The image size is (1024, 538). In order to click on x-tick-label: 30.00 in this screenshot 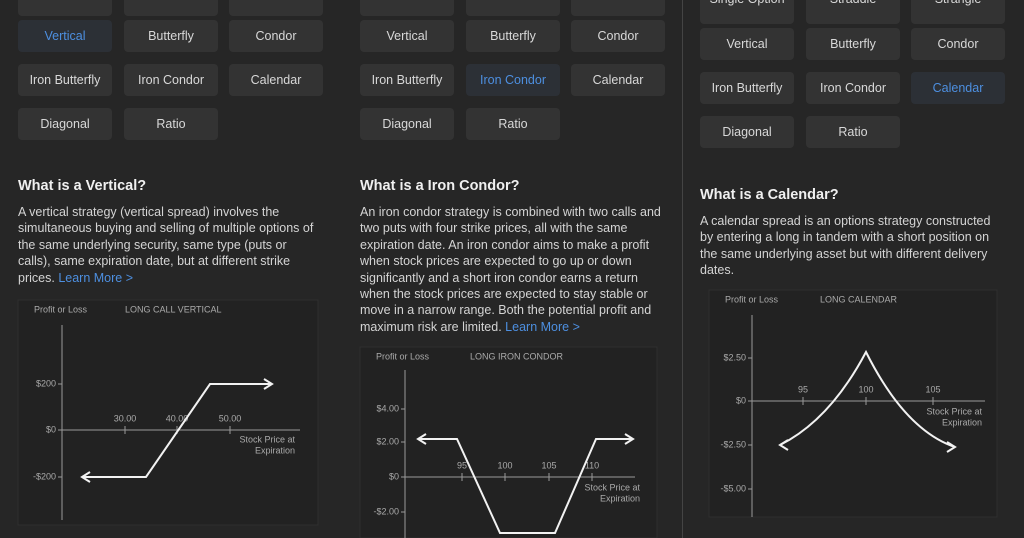, I will do `click(125, 418)`.